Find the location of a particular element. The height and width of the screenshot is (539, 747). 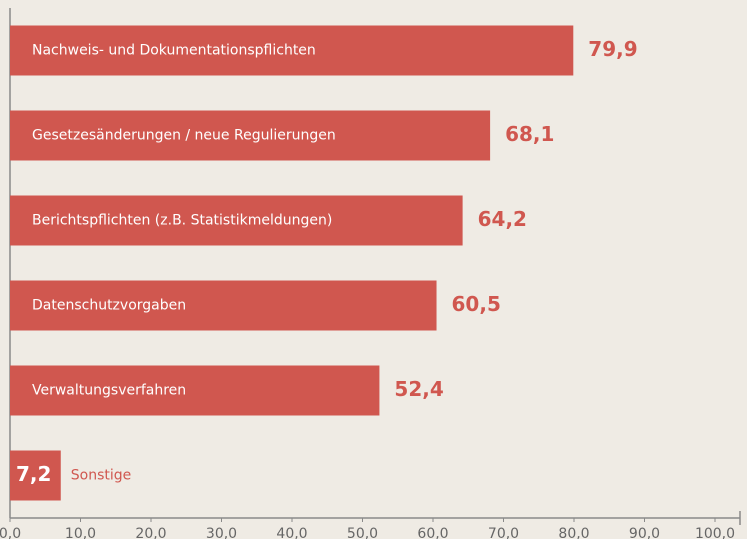

x-tick-label: 30,0 is located at coordinates (221, 532).